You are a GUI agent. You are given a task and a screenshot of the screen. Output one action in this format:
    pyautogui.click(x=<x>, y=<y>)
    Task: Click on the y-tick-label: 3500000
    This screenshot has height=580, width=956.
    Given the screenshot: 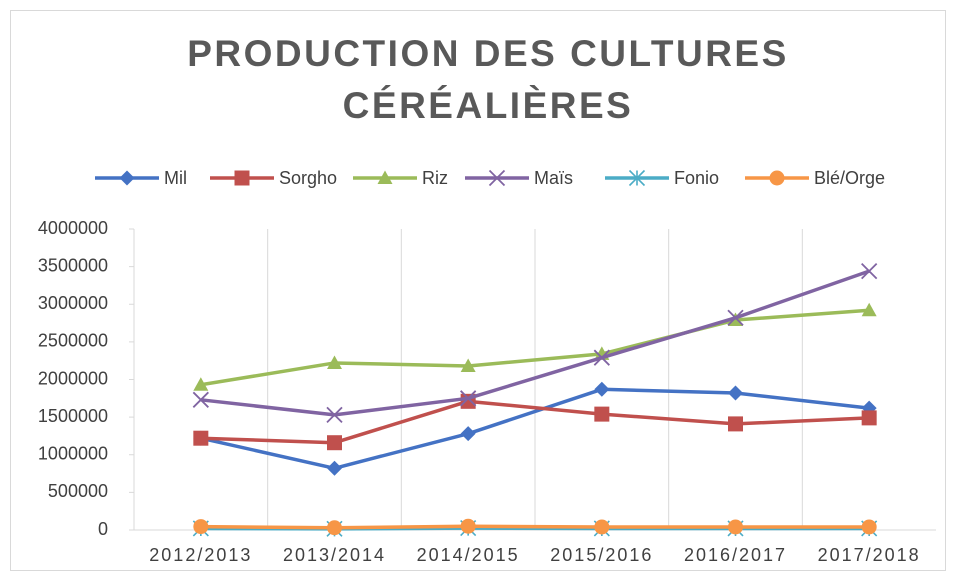 What is the action you would take?
    pyautogui.click(x=73, y=265)
    